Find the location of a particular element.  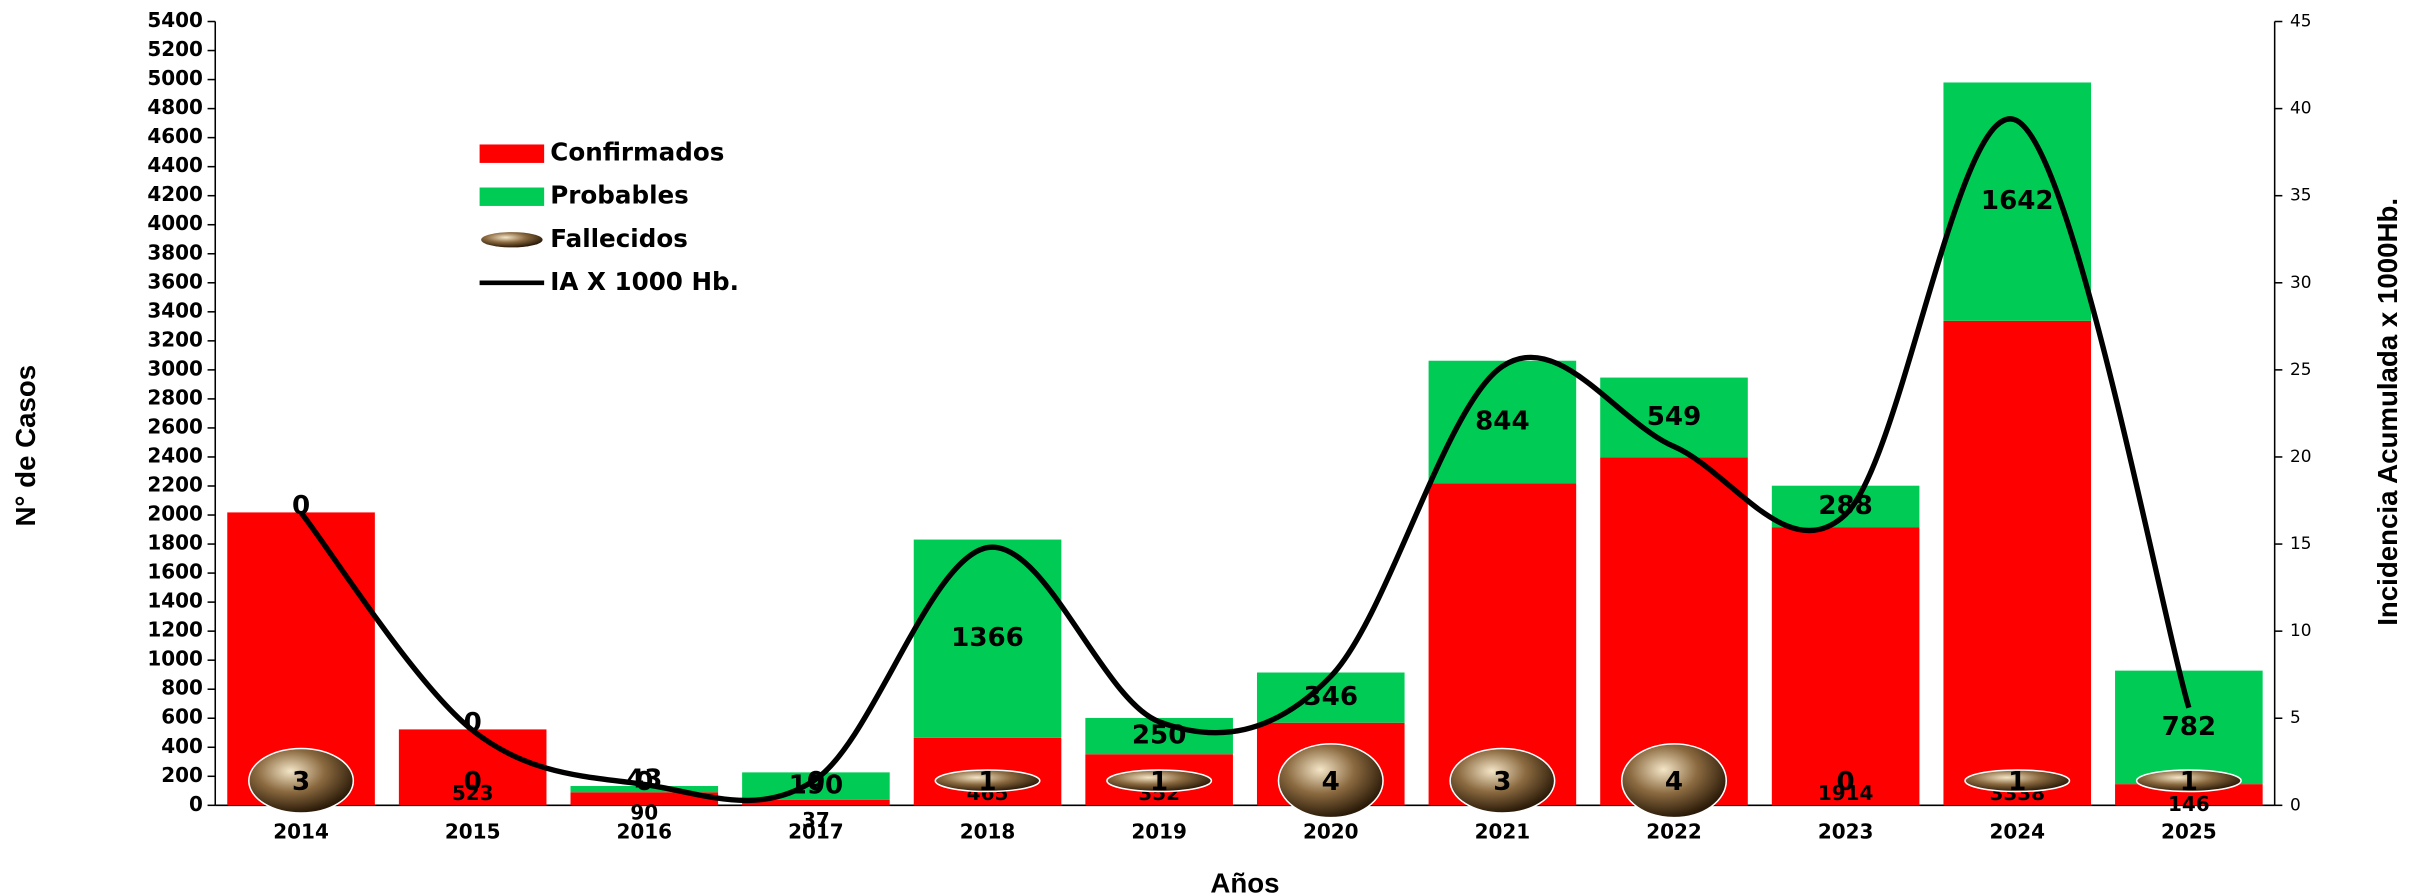

y2-tick-label: 45 is located at coordinates (2300, 21).